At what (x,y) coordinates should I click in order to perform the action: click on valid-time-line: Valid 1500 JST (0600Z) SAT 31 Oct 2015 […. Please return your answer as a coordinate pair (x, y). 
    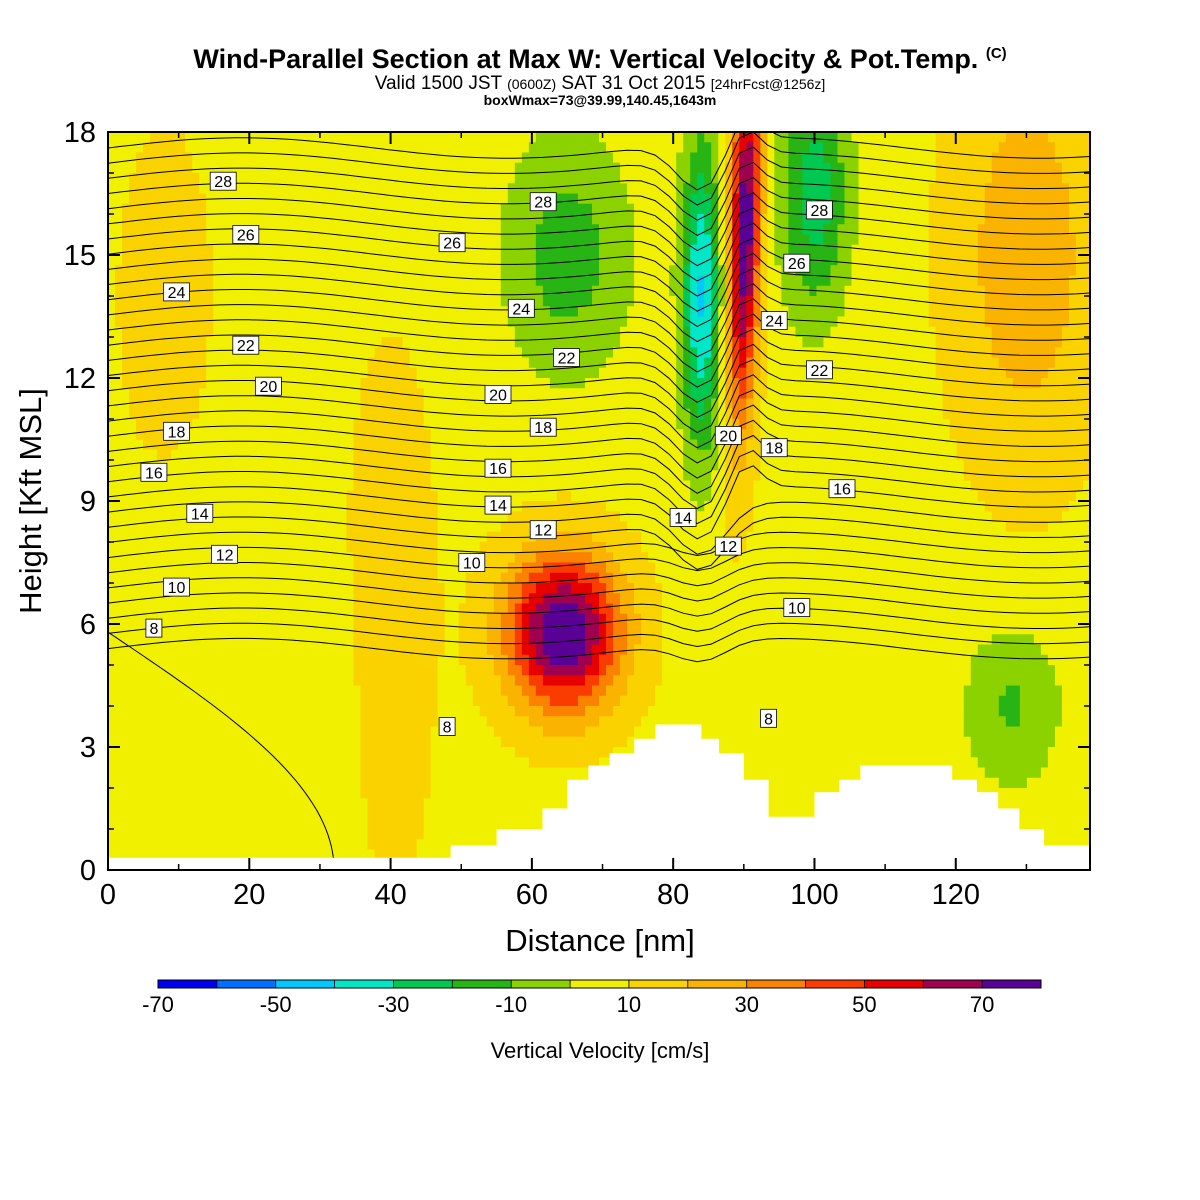
    Looking at the image, I should click on (600, 83).